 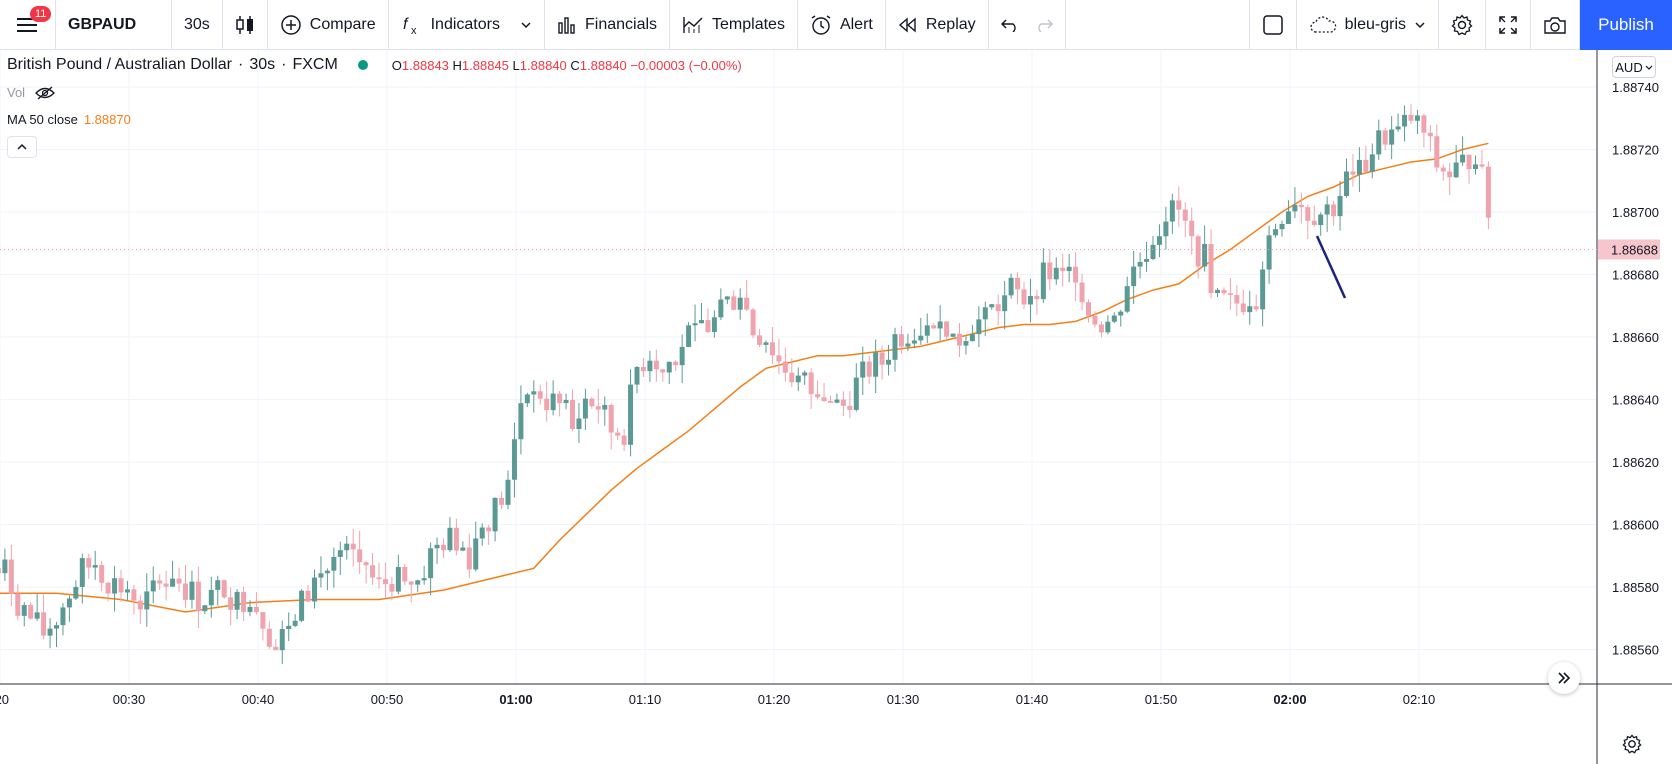 What do you see at coordinates (1368, 25) in the screenshot?
I see `layout-menu-button: bleu-gris` at bounding box center [1368, 25].